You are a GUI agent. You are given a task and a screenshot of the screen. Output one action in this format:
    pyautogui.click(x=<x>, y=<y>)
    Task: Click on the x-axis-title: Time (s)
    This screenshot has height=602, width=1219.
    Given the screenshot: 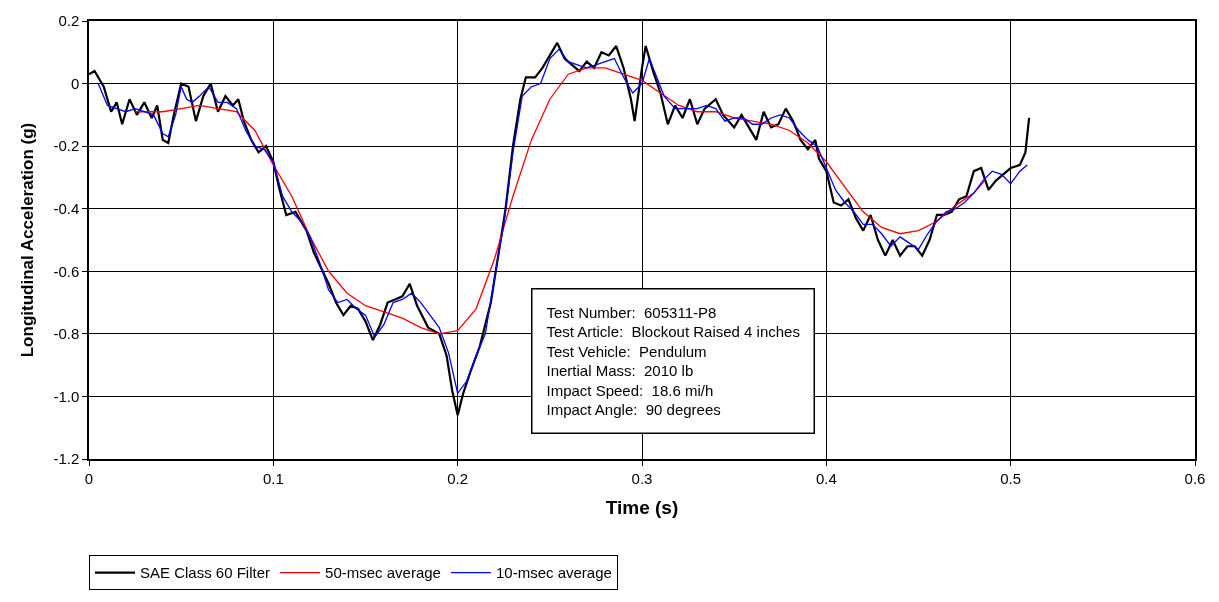 What is the action you would take?
    pyautogui.click(x=642, y=508)
    